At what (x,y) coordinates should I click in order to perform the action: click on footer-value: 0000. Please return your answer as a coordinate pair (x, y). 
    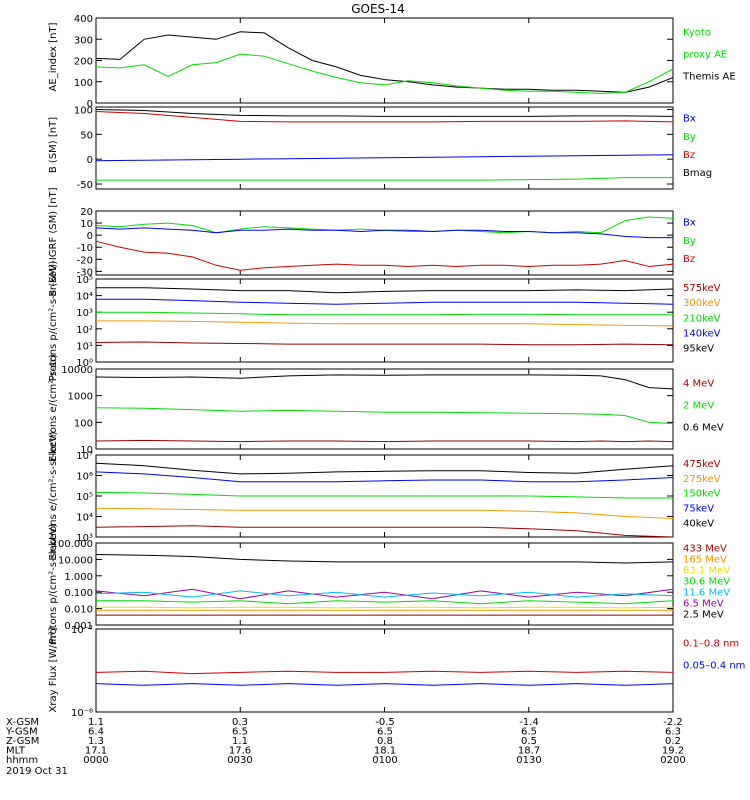
    Looking at the image, I should click on (95, 760).